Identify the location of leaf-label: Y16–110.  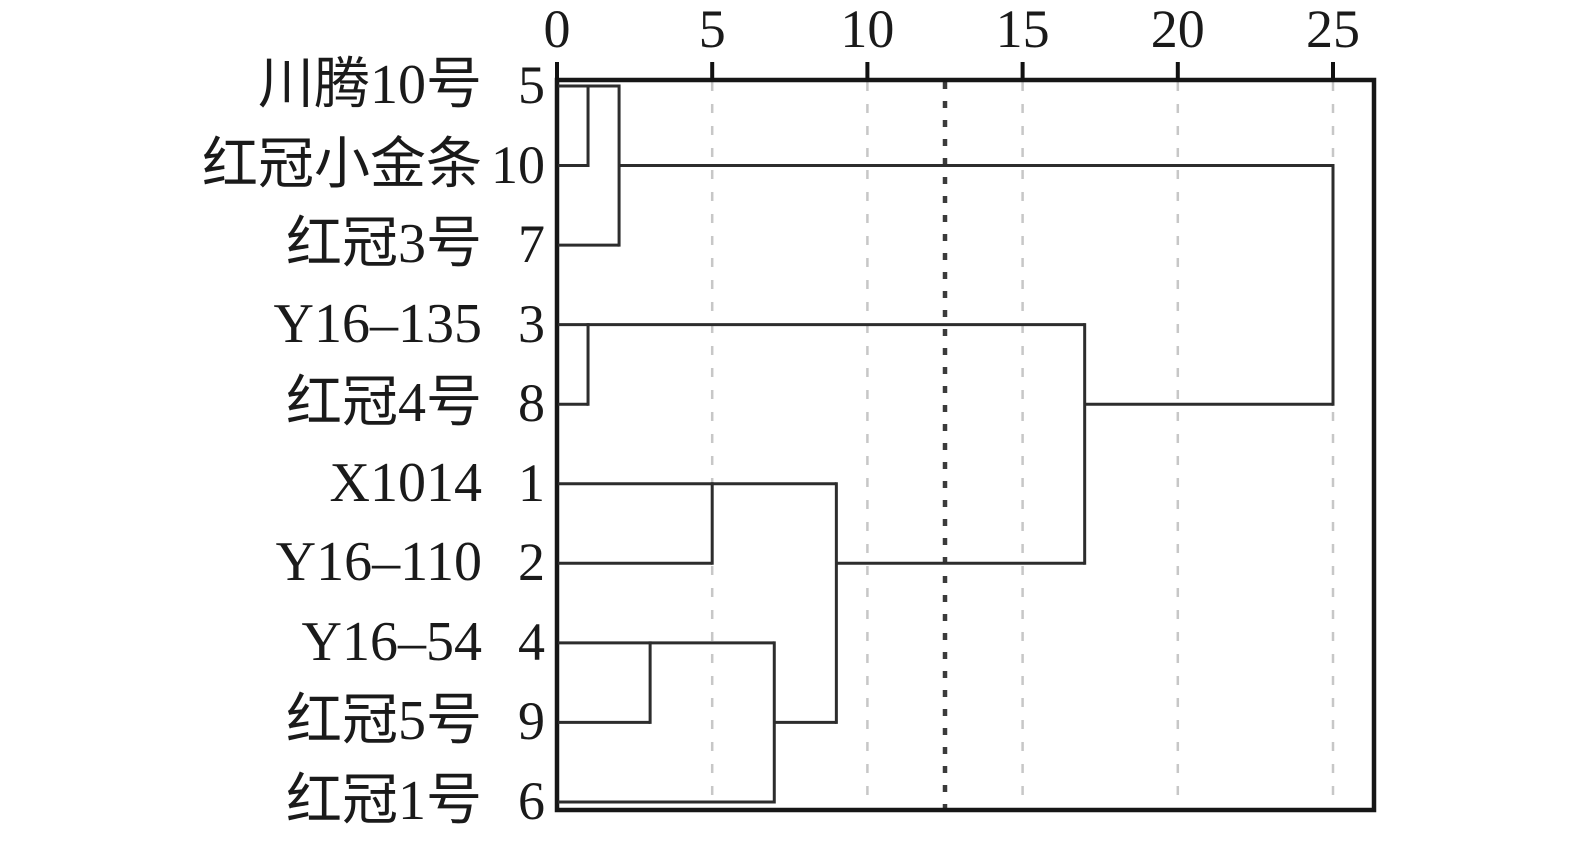
(378, 562).